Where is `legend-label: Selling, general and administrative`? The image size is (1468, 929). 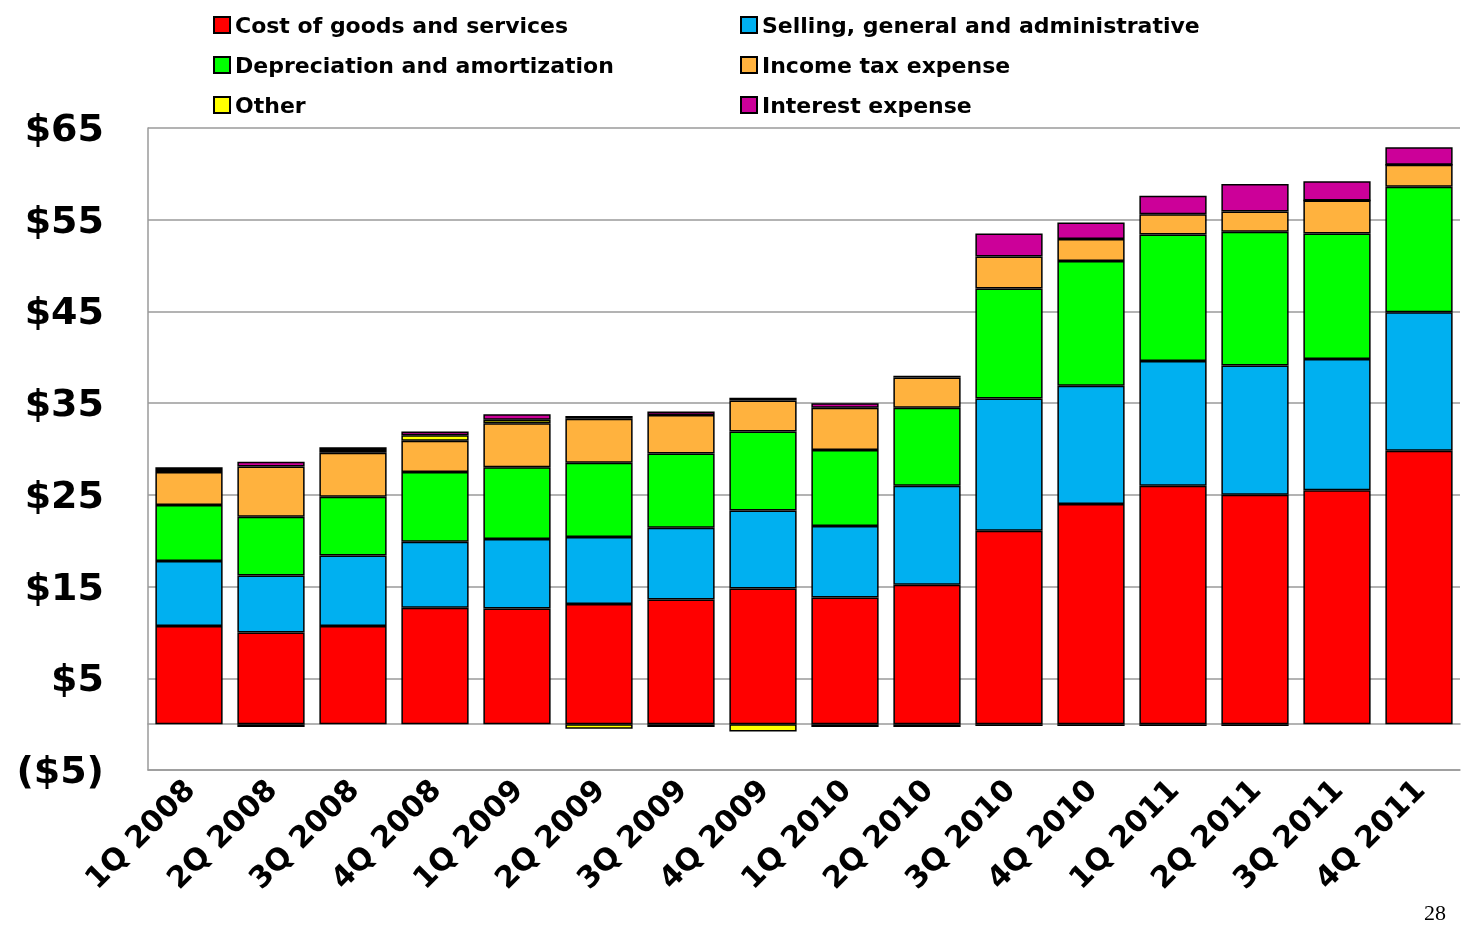
legend-label: Selling, general and administrative is located at coordinates (981, 25).